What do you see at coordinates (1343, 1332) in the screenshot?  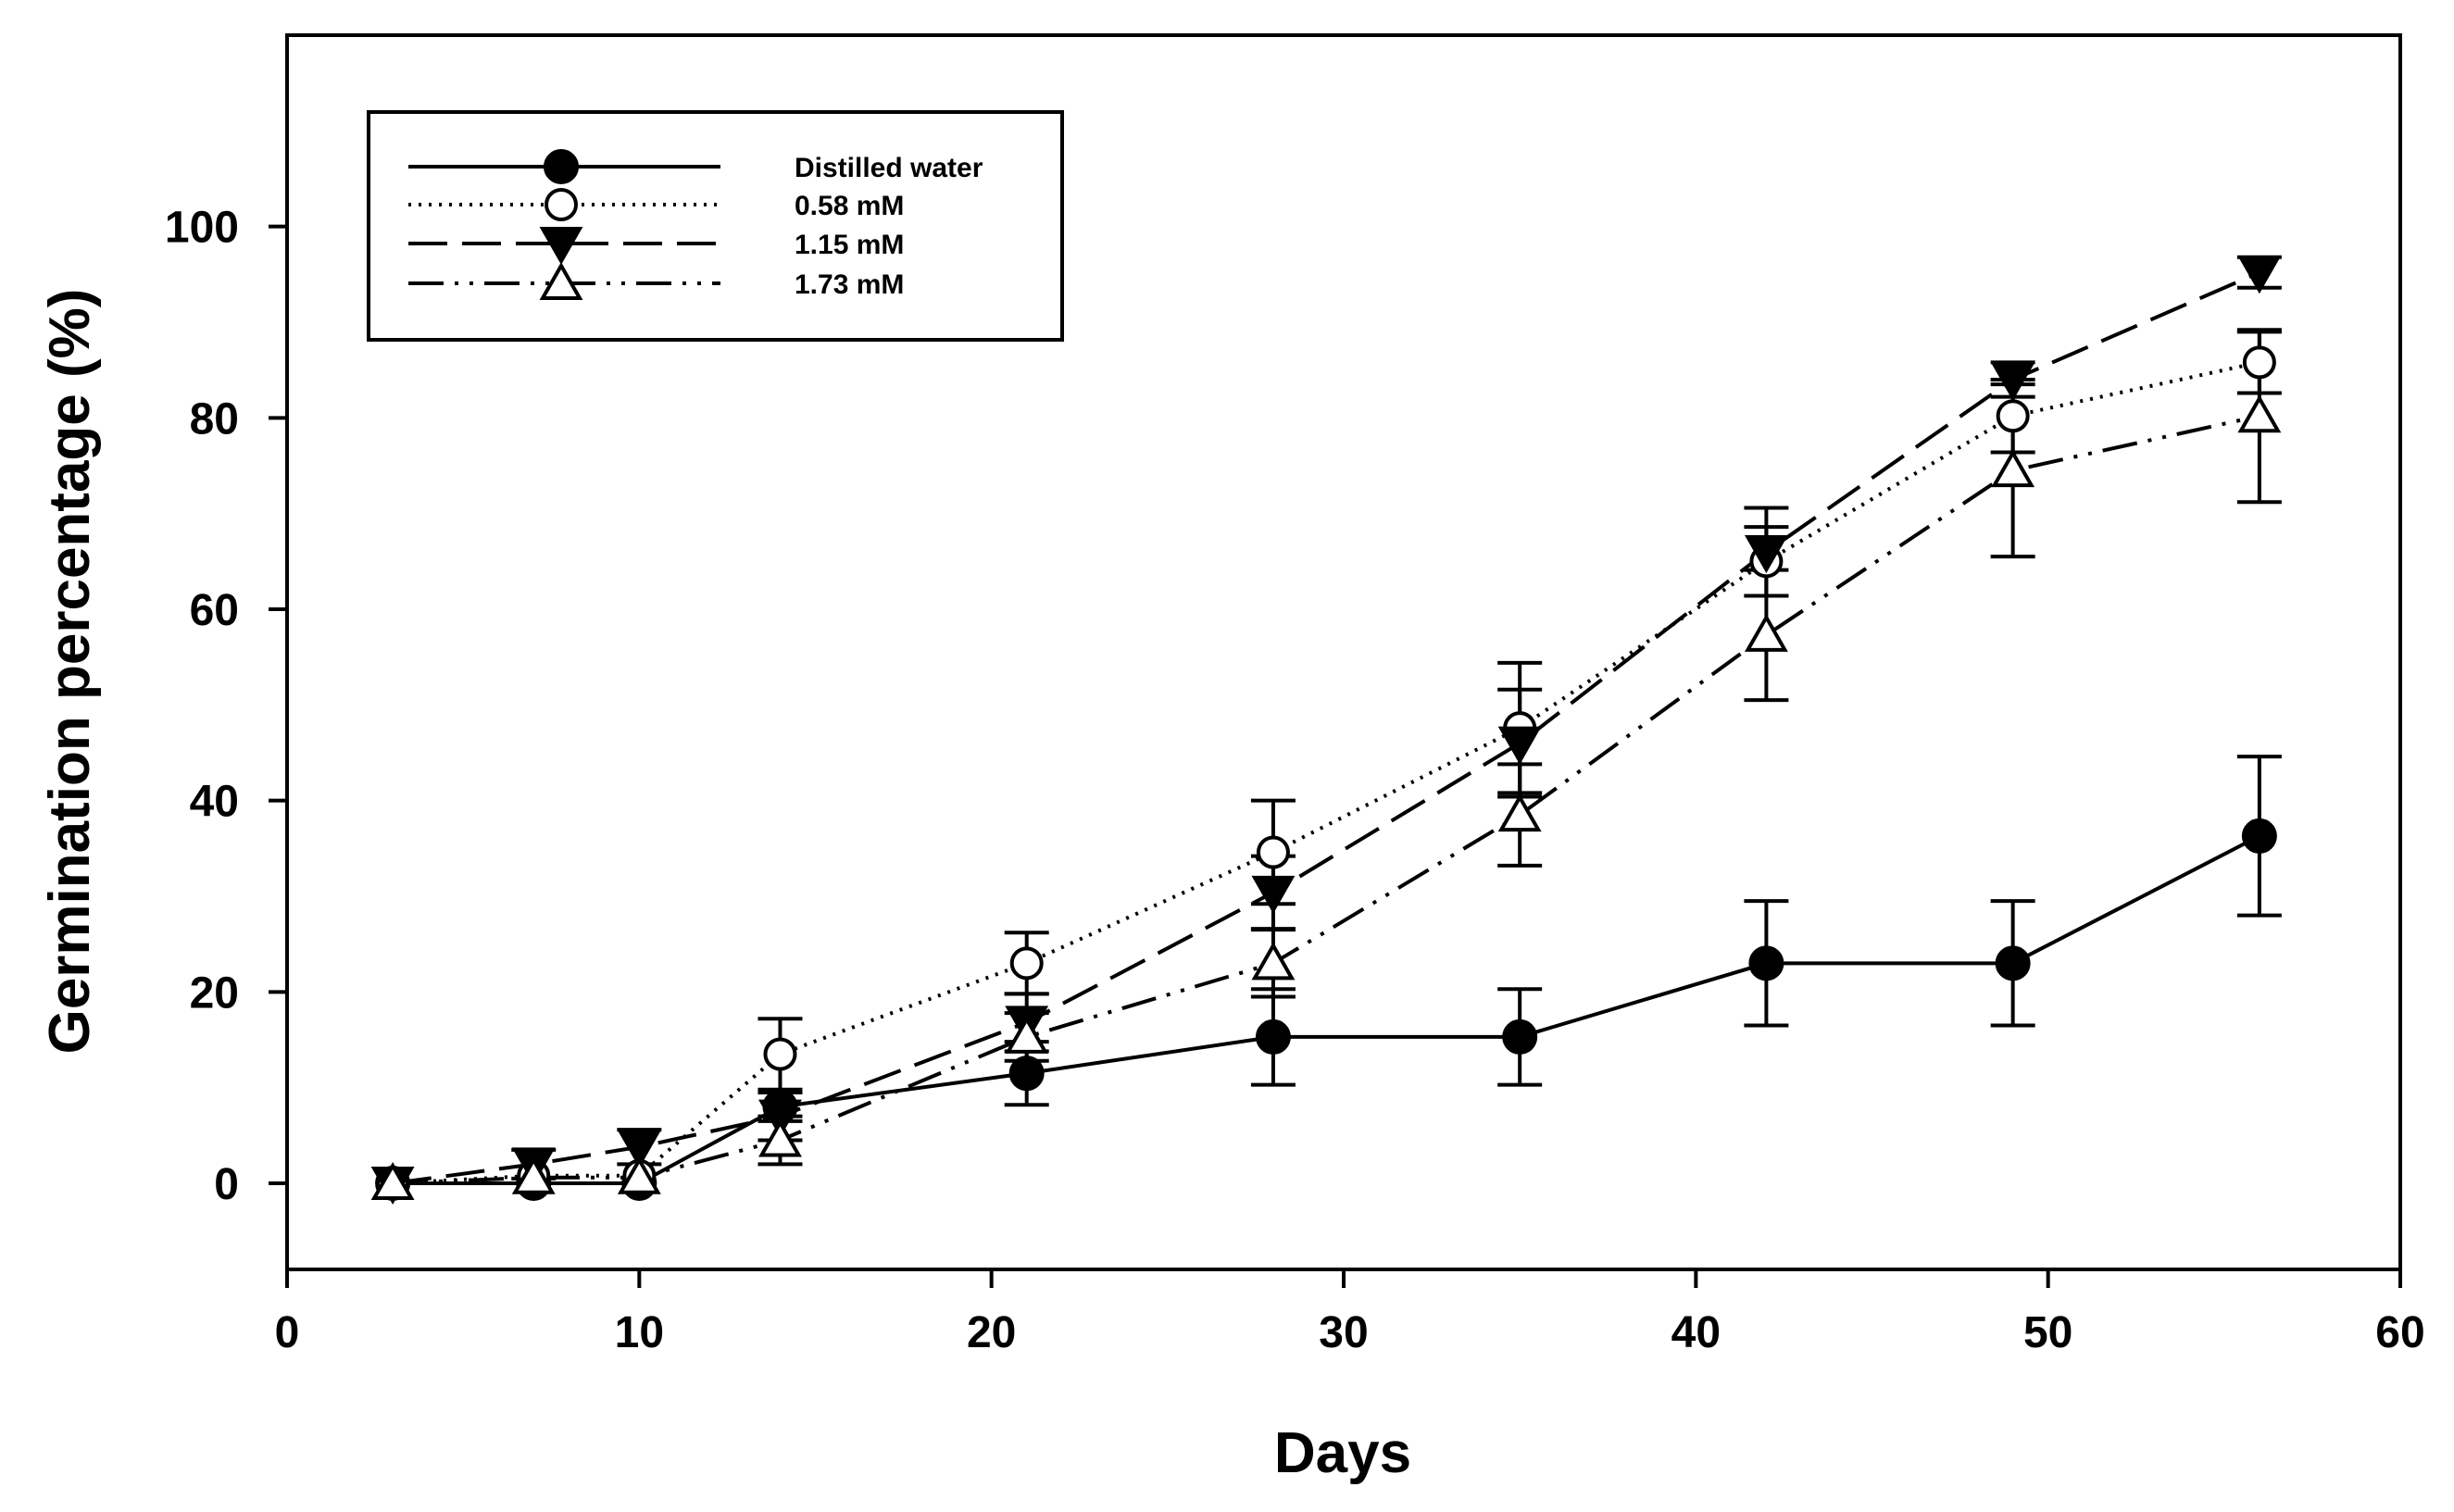 I see `x-tick-label: 30` at bounding box center [1343, 1332].